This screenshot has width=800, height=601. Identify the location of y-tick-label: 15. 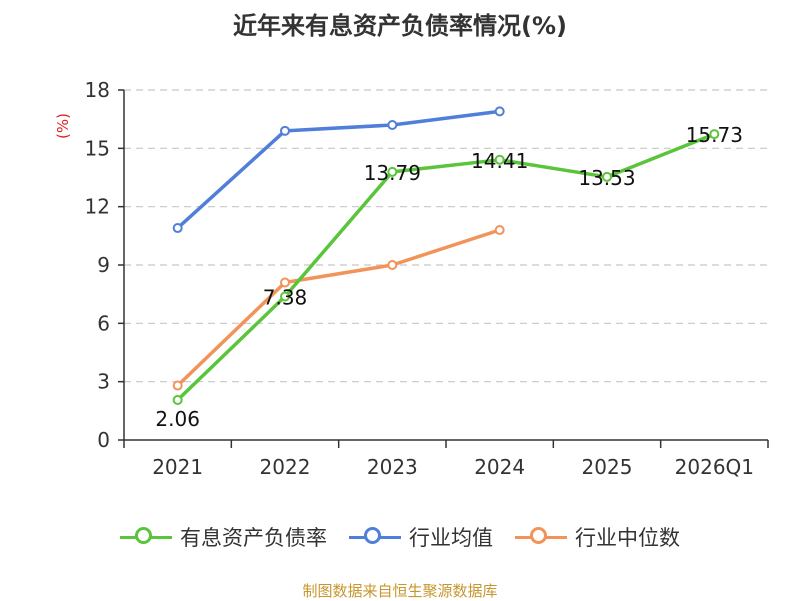
(97, 148).